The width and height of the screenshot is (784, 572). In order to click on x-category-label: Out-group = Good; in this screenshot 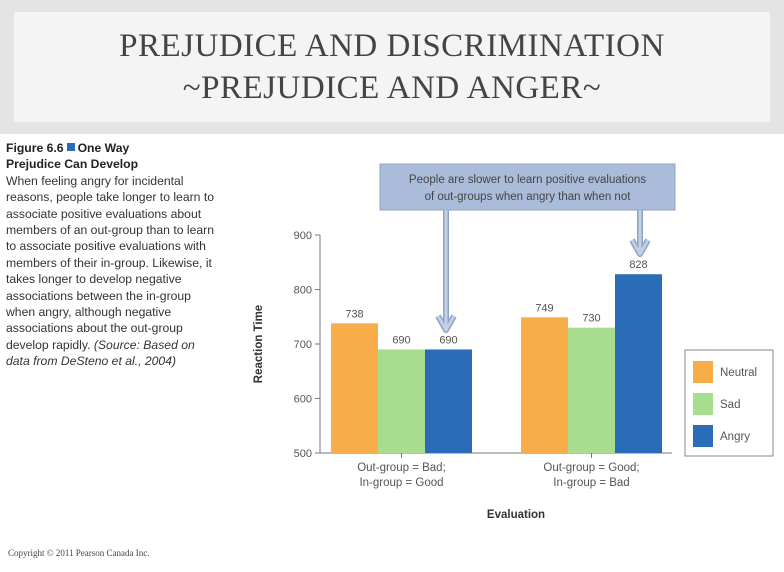, I will do `click(591, 468)`.